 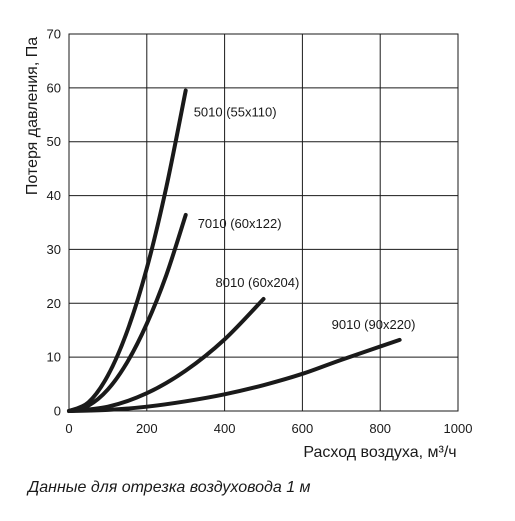 I want to click on x-tick-label: 200, so click(x=147, y=428).